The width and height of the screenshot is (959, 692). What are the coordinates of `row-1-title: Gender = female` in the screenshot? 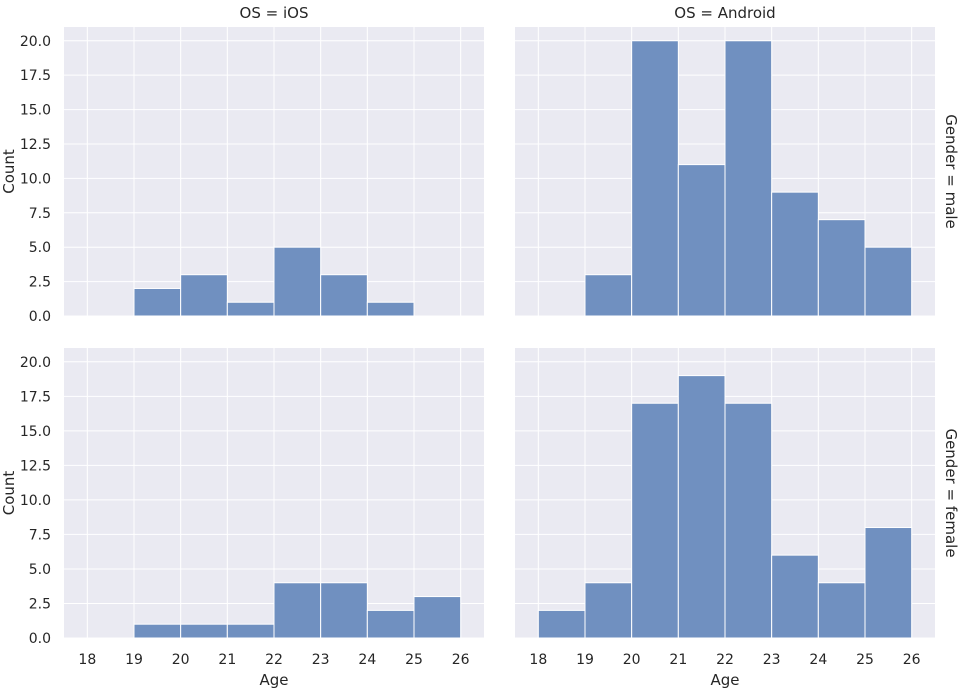 It's located at (950, 492).